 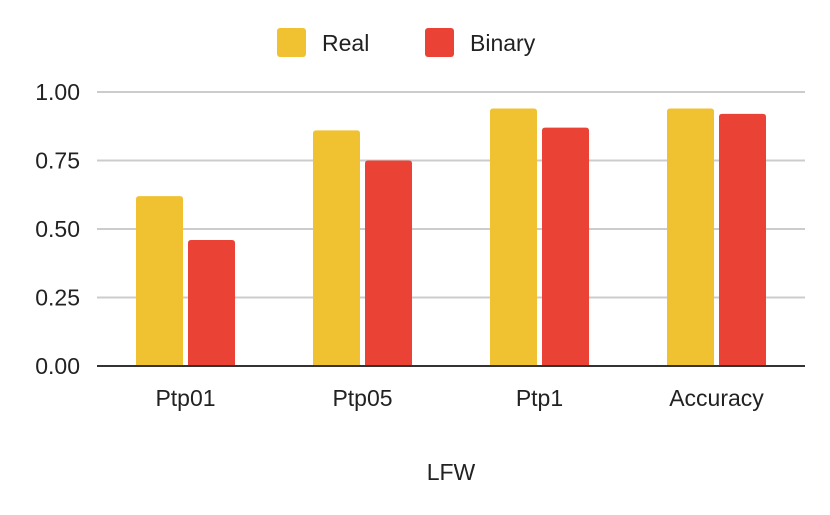 What do you see at coordinates (185, 398) in the screenshot?
I see `x-tick-label: Ptp01` at bounding box center [185, 398].